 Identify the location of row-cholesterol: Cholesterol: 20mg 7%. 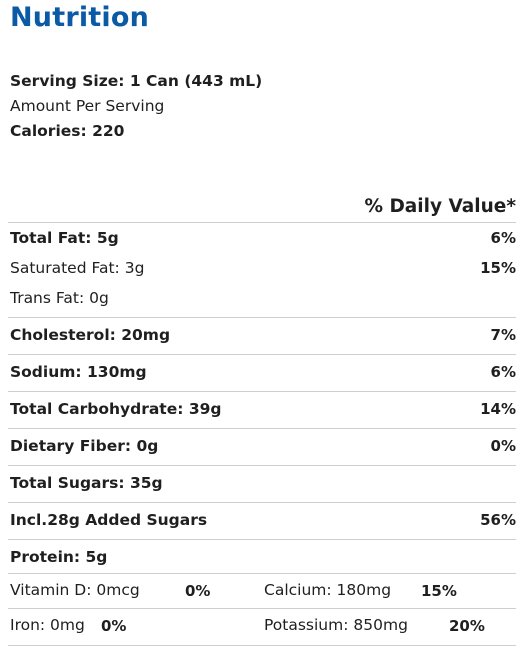
(263, 339).